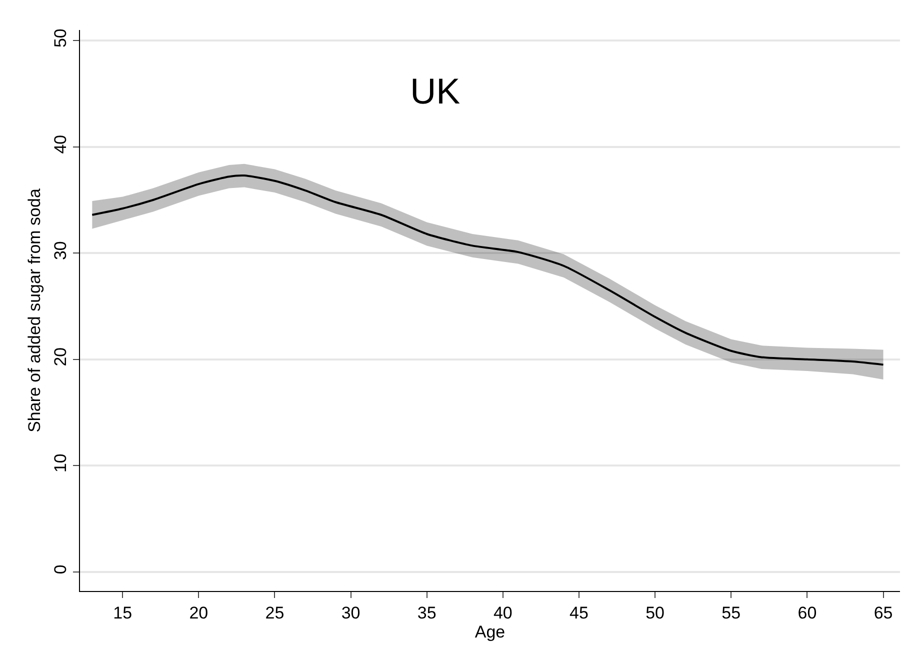 The image size is (916, 651). What do you see at coordinates (350, 612) in the screenshot?
I see `x-tick-label: 30` at bounding box center [350, 612].